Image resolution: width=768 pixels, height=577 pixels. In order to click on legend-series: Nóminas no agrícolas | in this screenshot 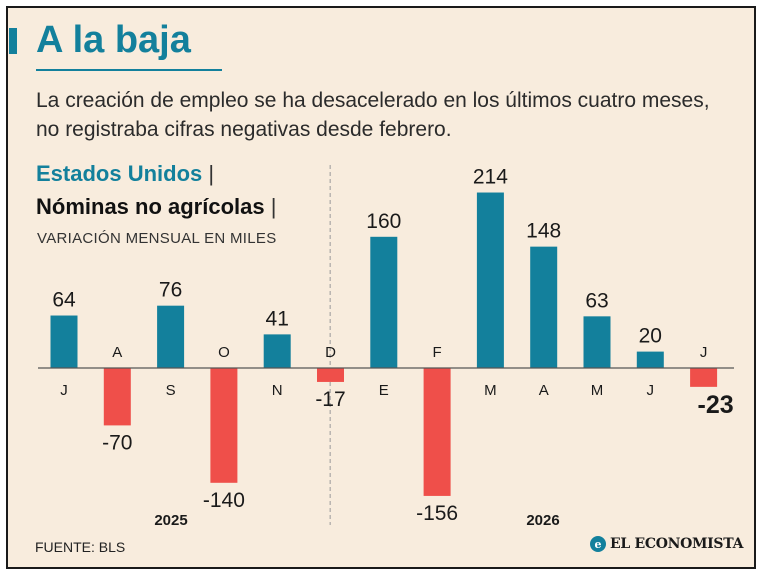, I will do `click(156, 207)`.